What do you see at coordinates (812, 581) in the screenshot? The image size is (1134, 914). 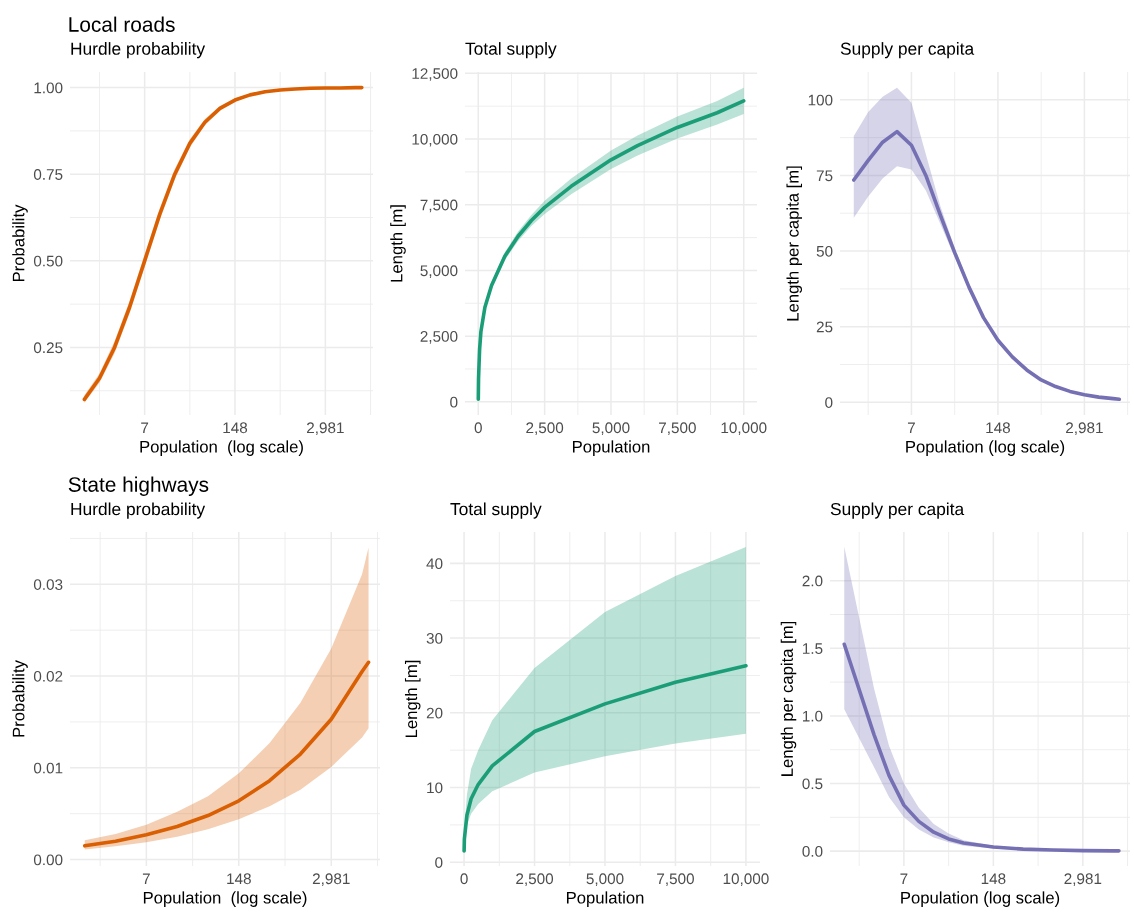 I see `y-tick-label: 2.0` at bounding box center [812, 581].